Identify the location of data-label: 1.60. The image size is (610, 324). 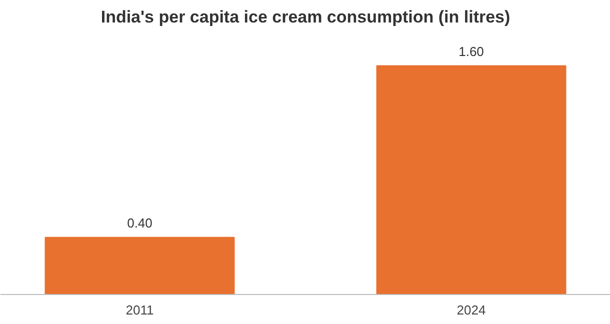
(471, 51).